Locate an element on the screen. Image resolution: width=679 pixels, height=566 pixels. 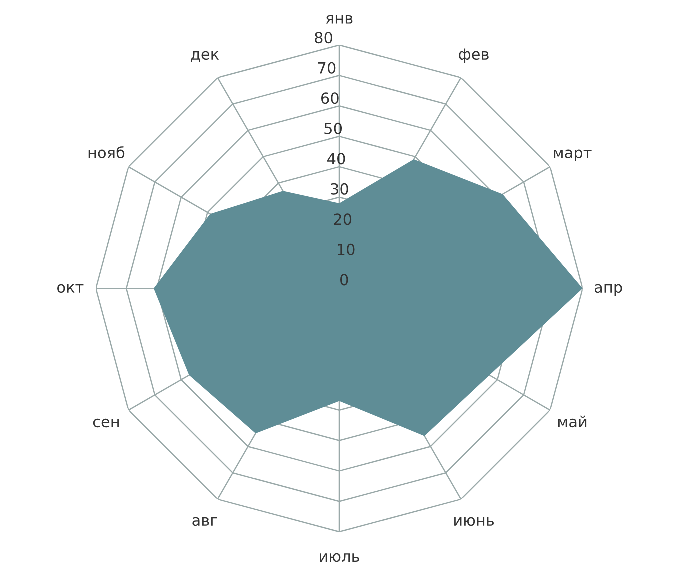
y-tick-label: 20 is located at coordinates (343, 220).